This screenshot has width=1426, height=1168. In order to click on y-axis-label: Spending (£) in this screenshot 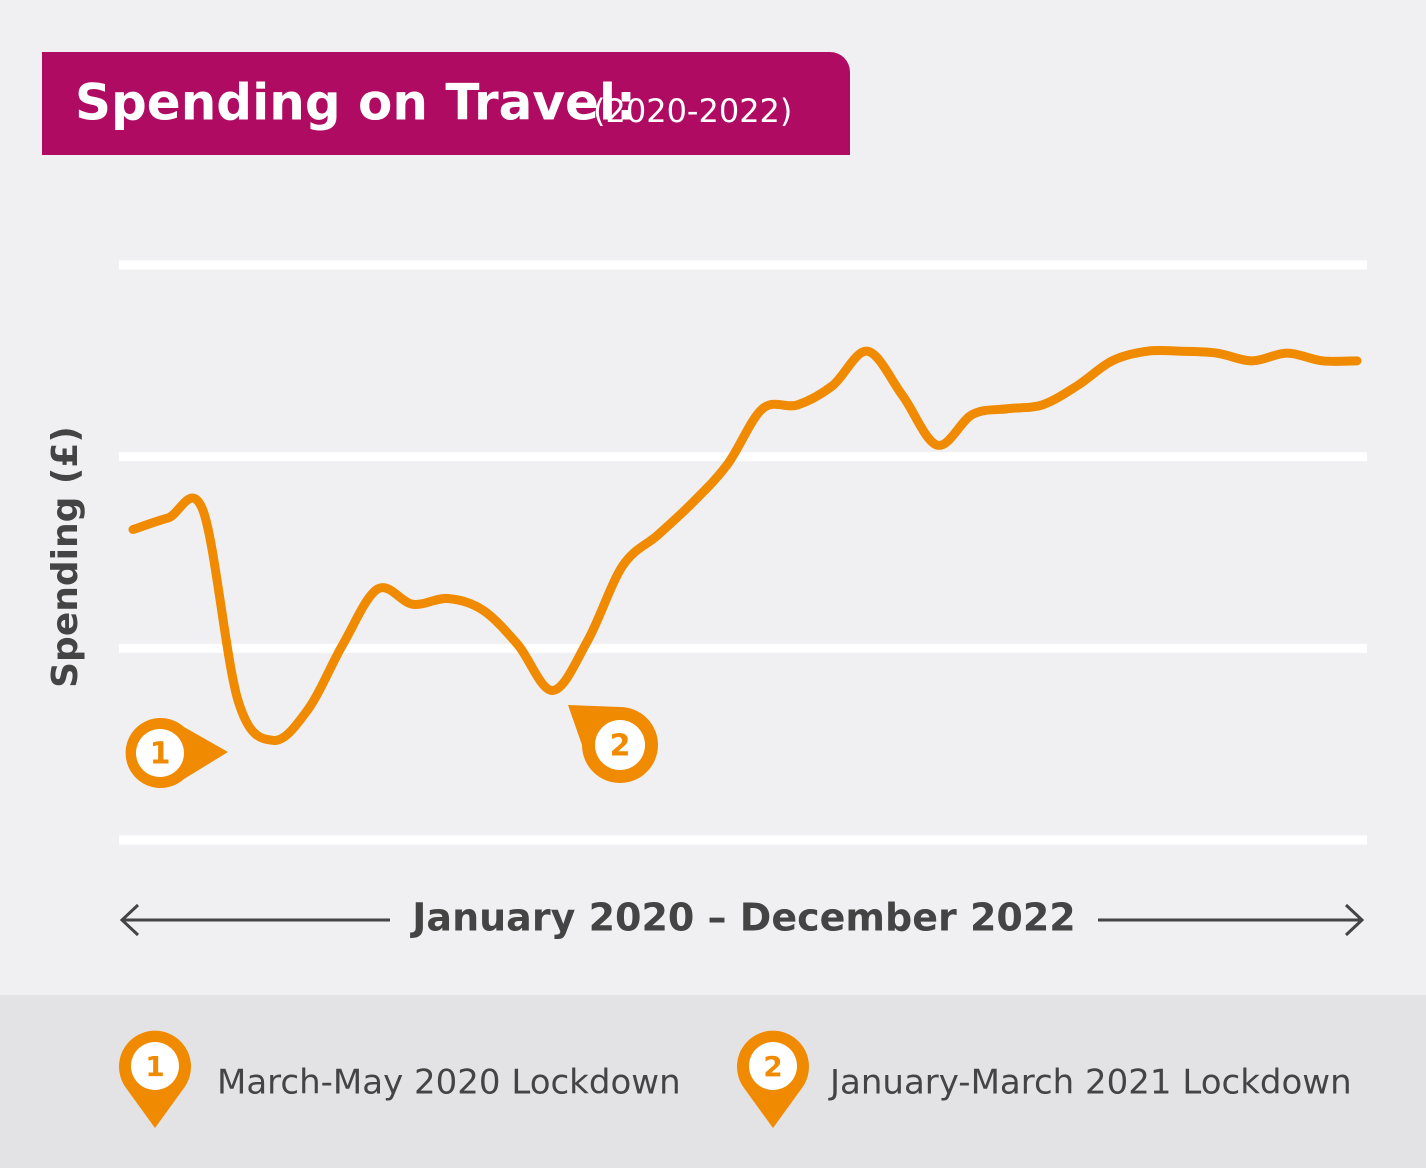, I will do `click(65, 557)`.